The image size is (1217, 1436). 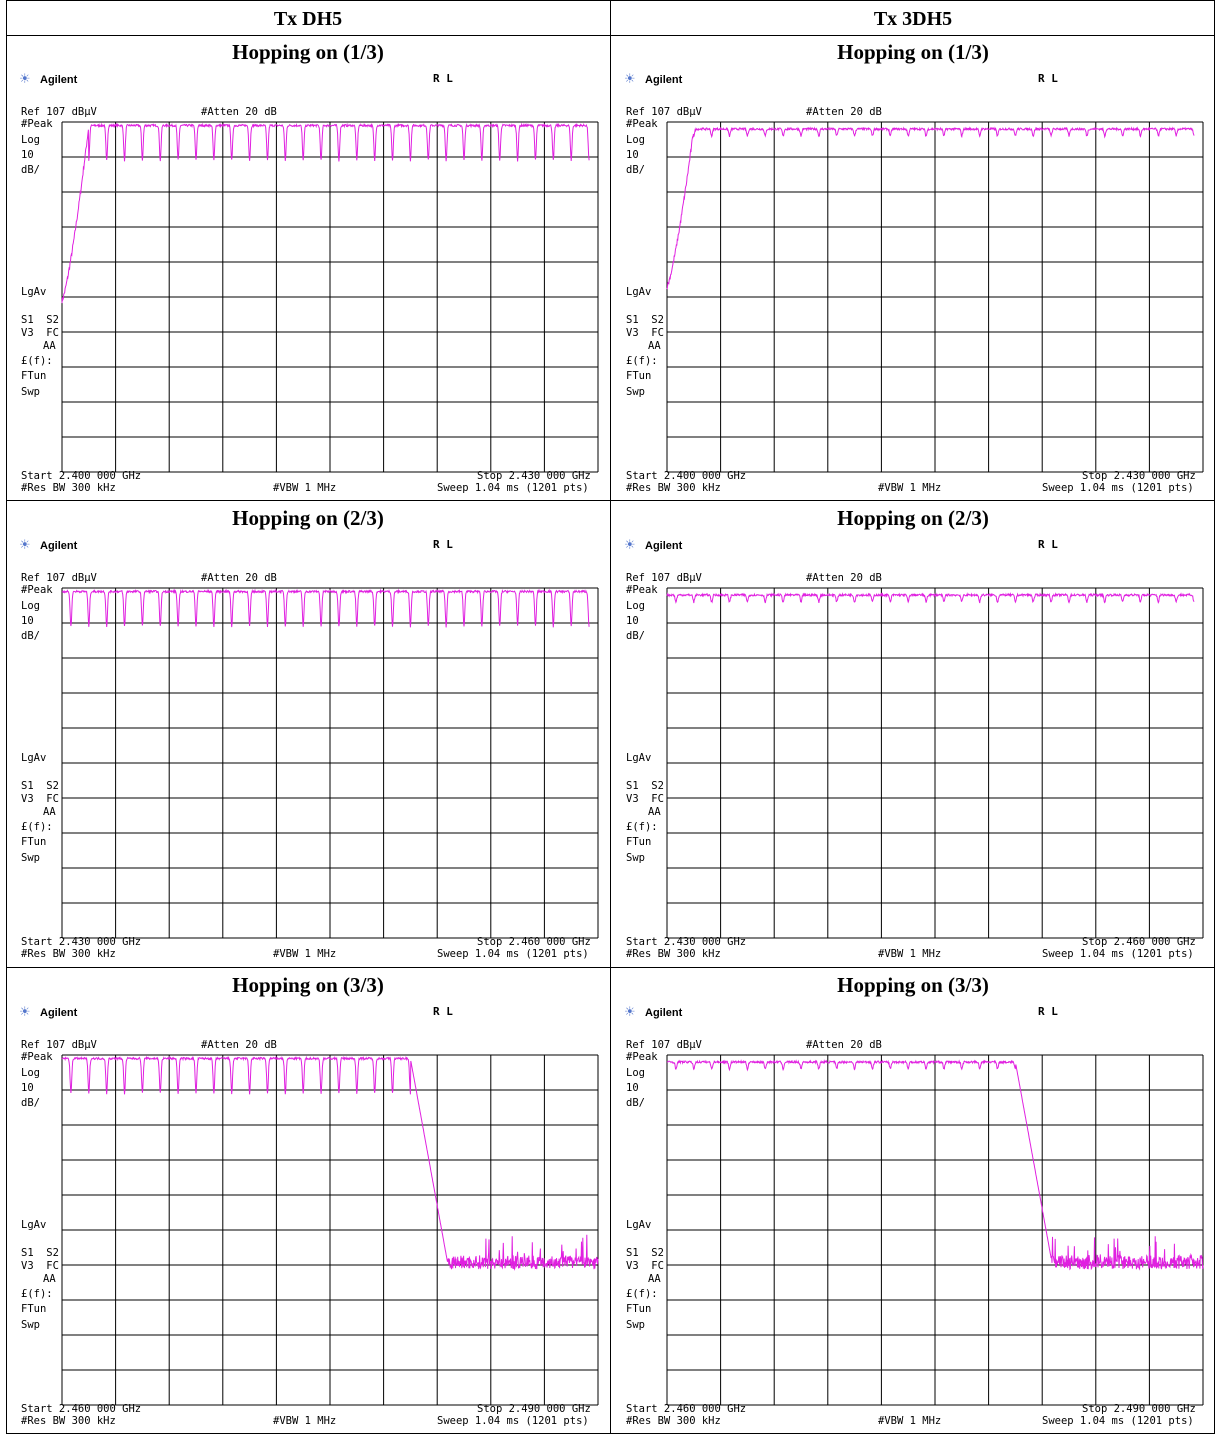 I want to click on table-border-right, so click(x=1214, y=717).